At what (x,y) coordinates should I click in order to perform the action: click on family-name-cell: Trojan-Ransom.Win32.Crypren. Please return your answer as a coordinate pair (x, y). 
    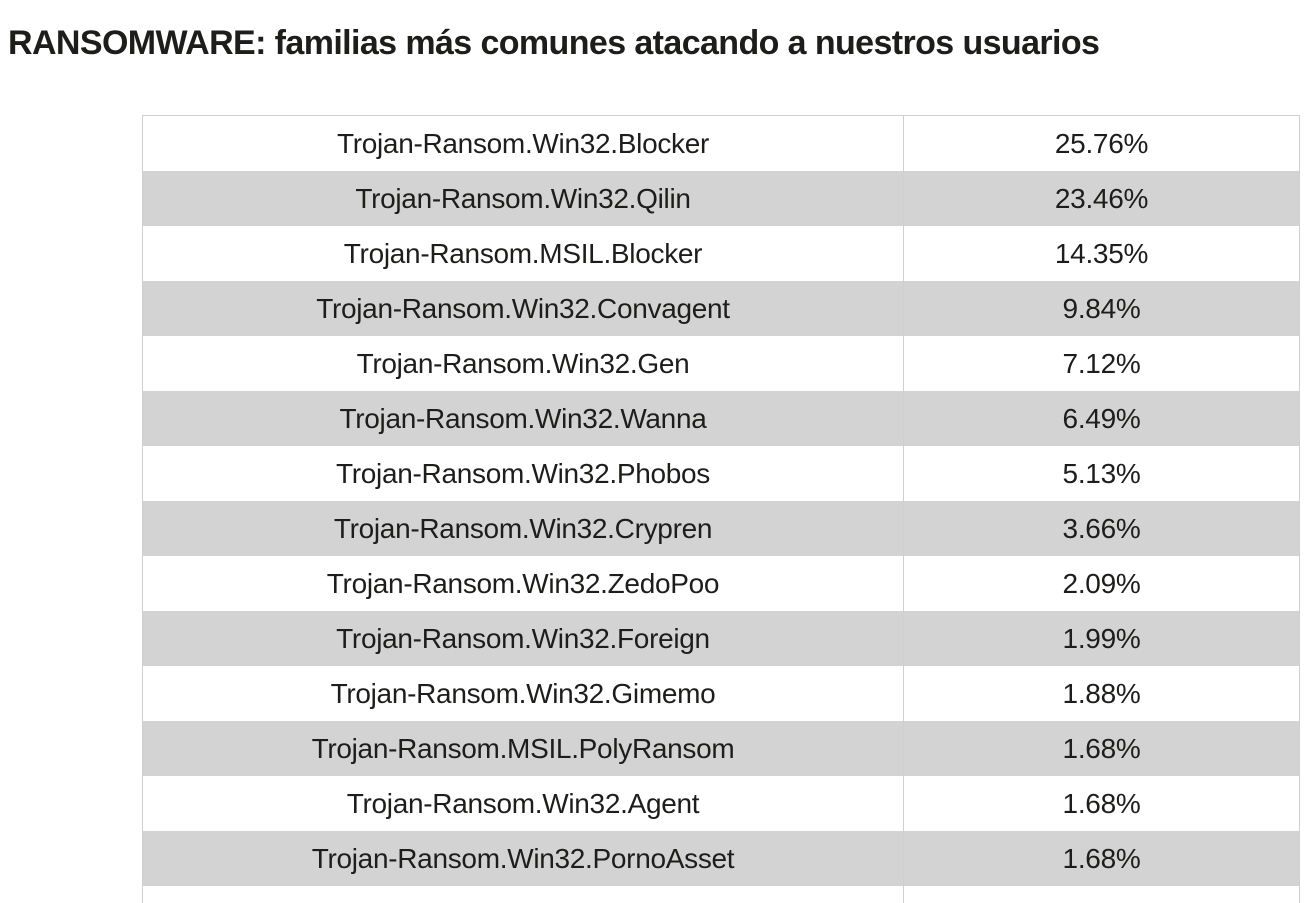
    Looking at the image, I should click on (523, 528).